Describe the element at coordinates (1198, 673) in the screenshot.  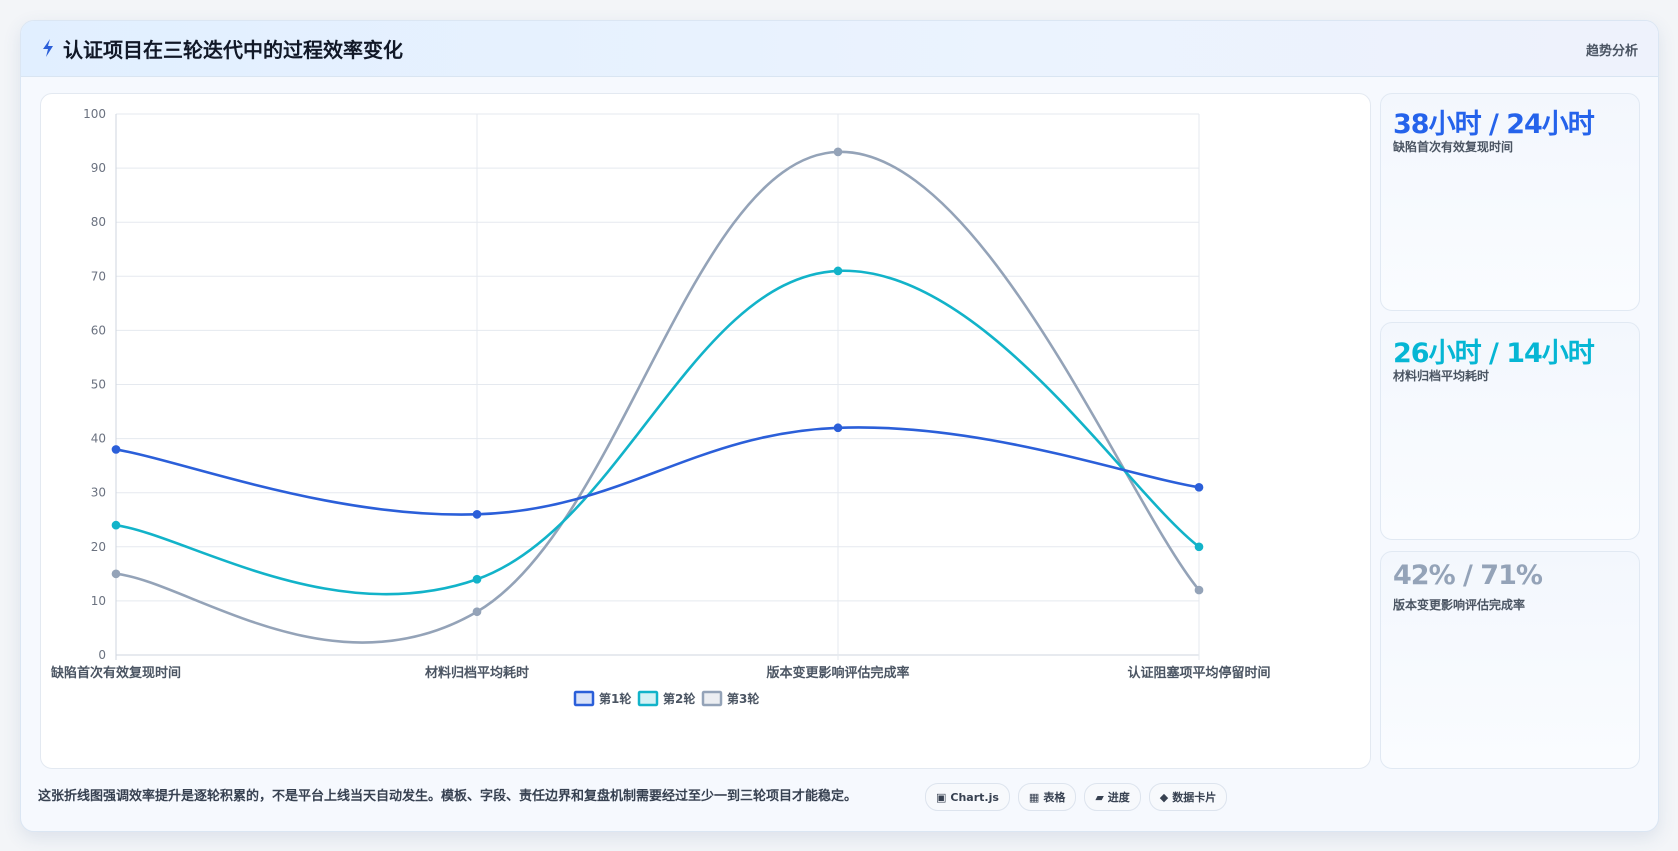
I see `x-tick-label: 认证阻塞项平均停留时间` at that location.